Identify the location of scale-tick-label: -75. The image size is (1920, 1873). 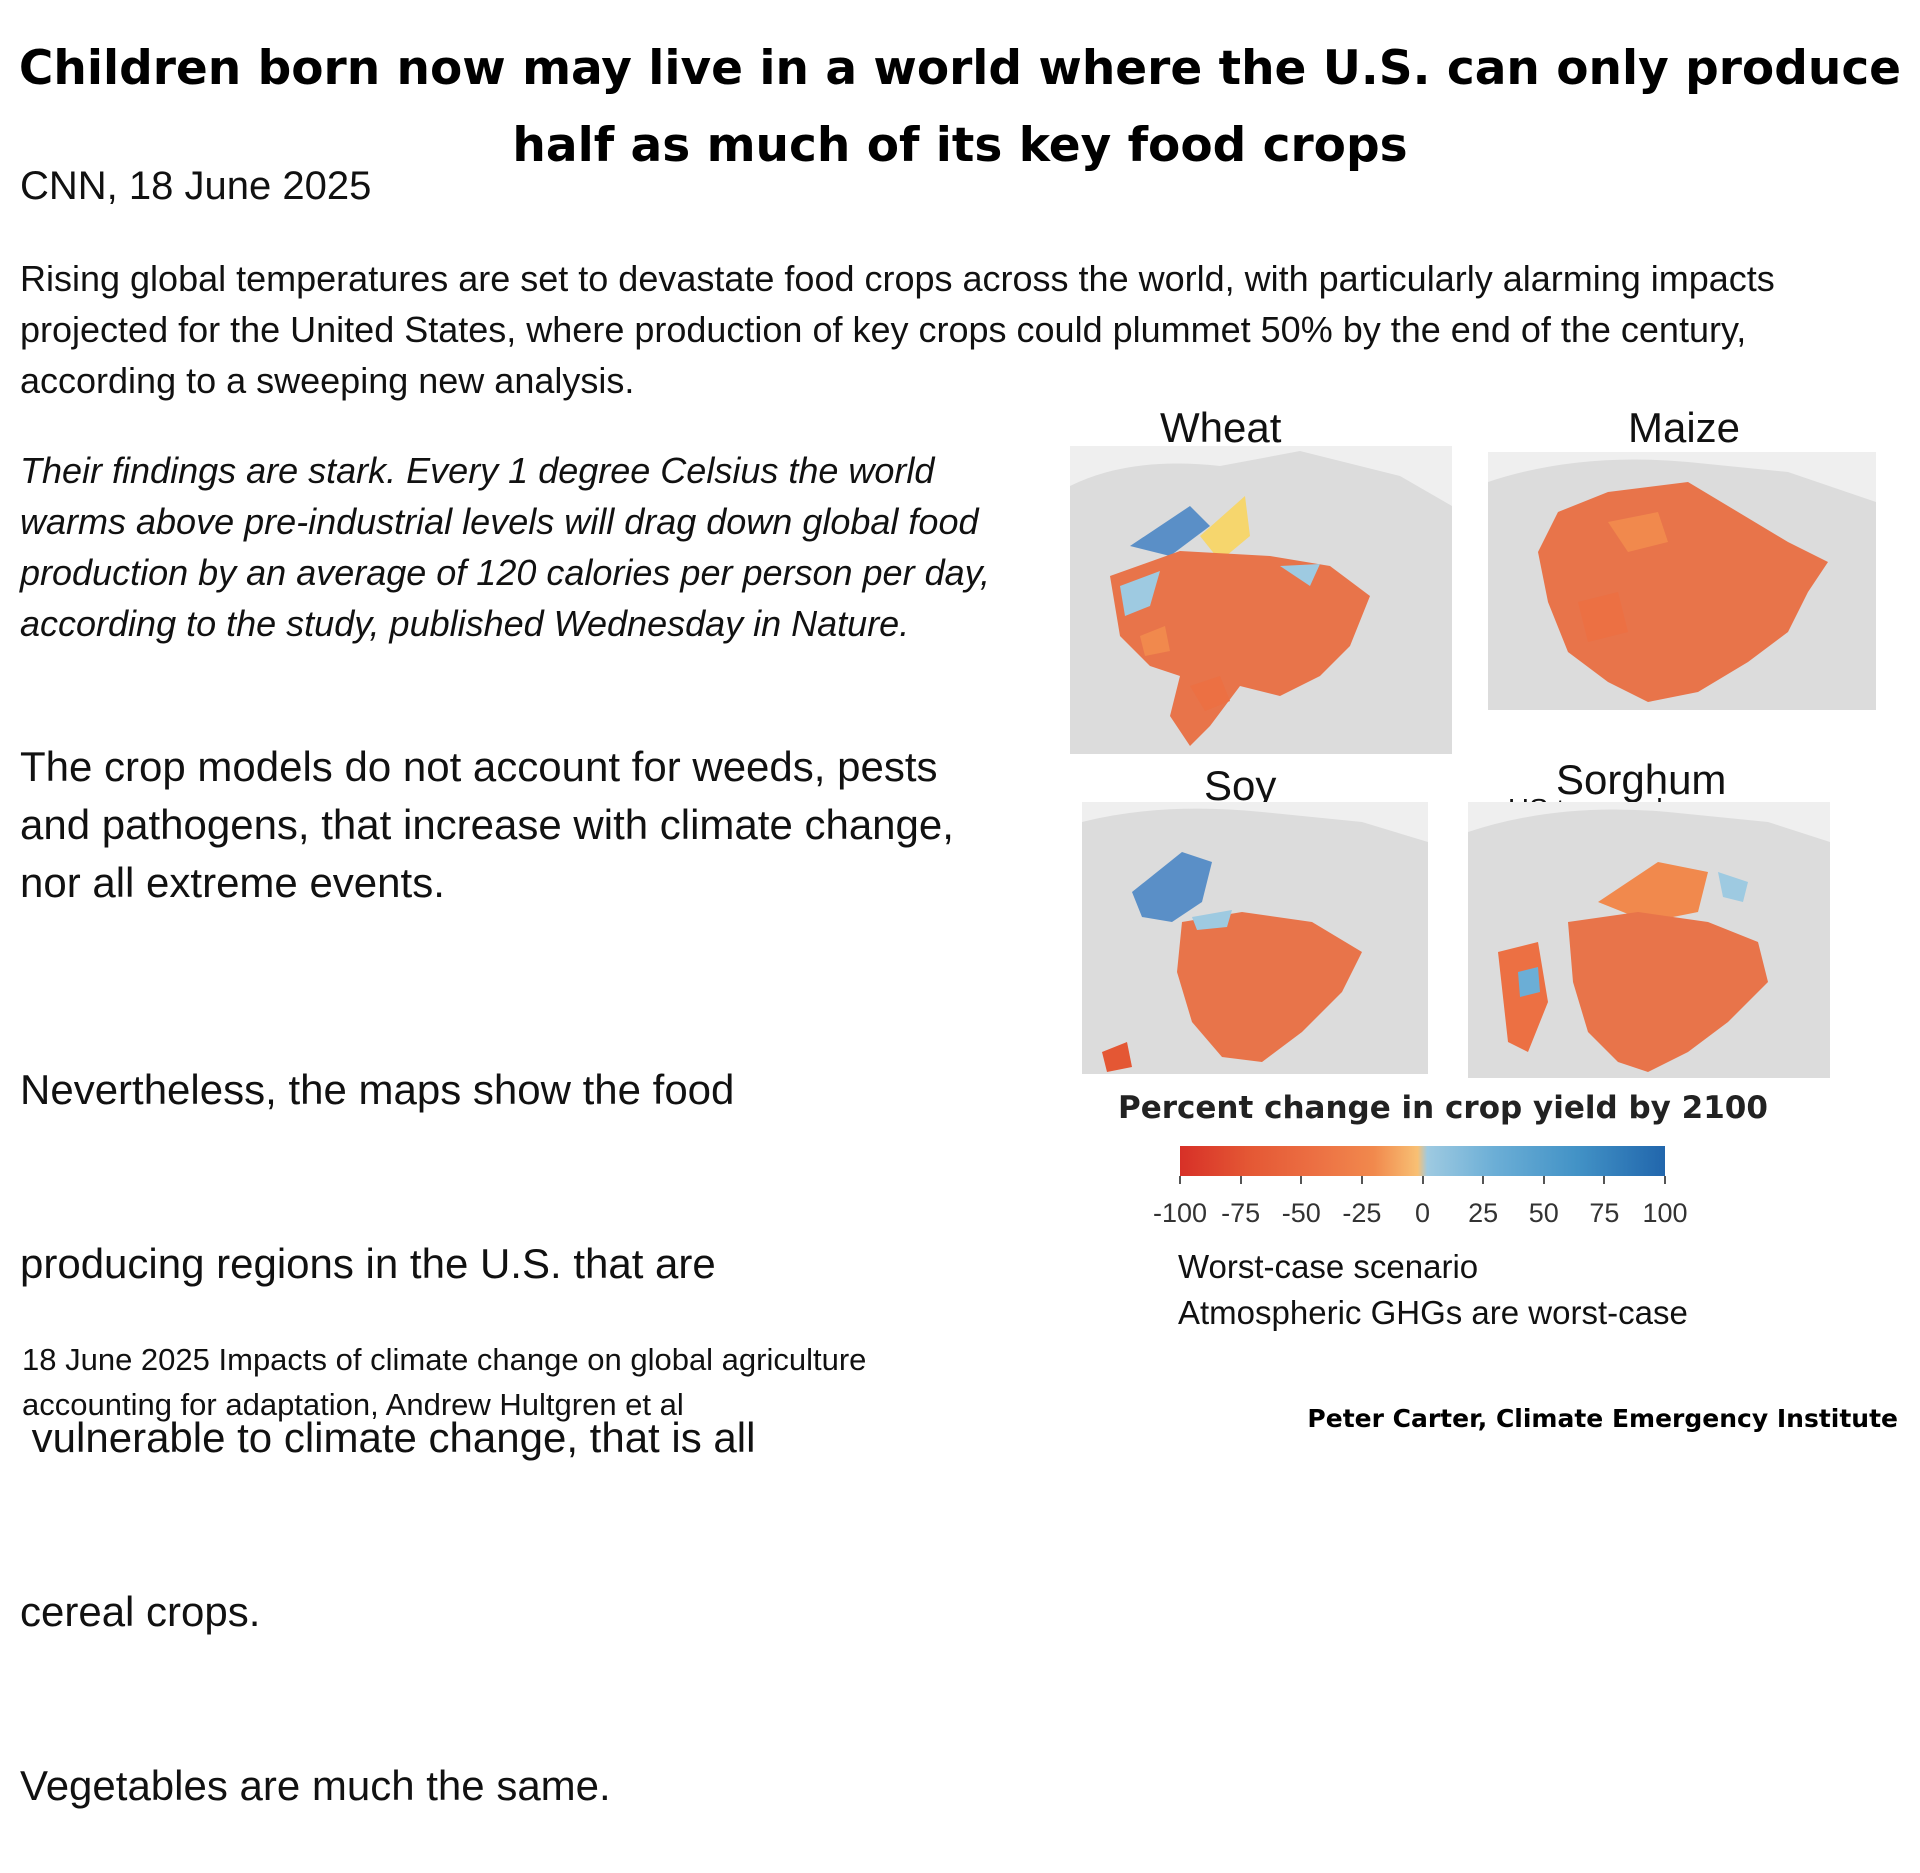
(1241, 1213).